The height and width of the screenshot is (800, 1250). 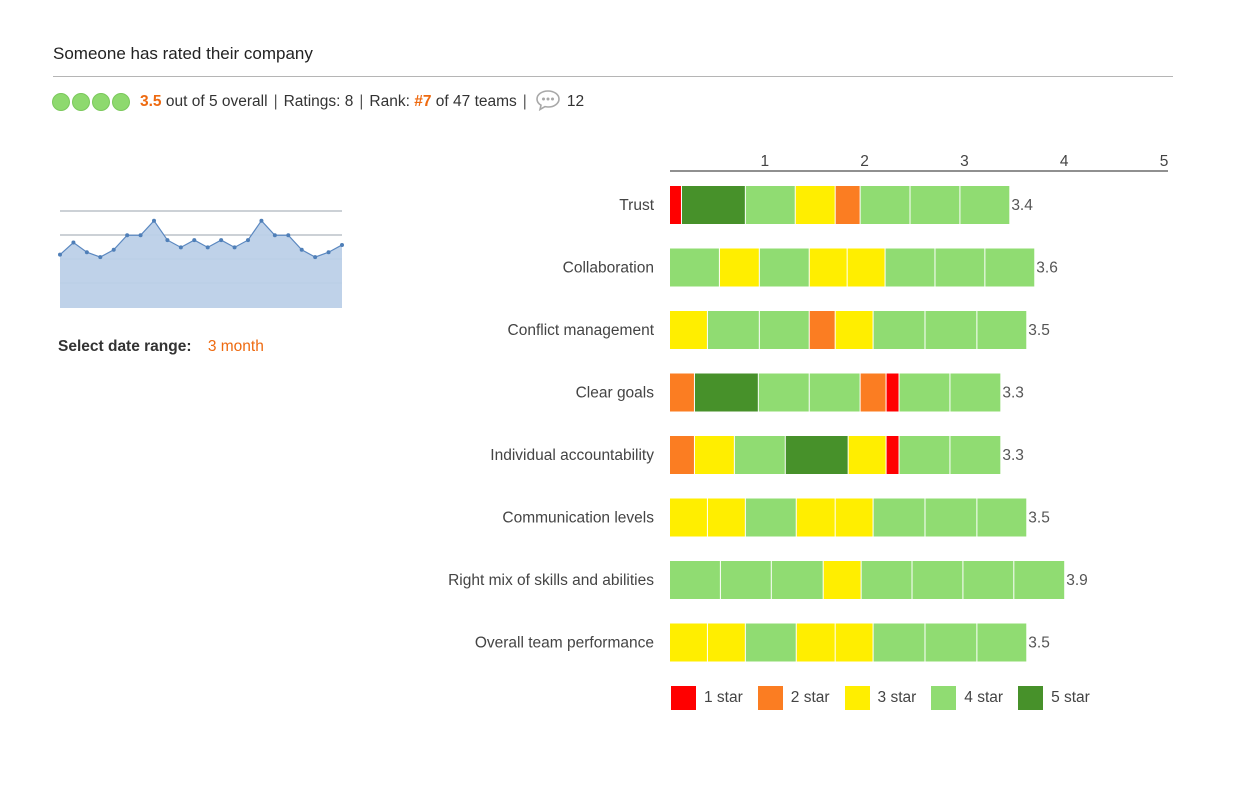 What do you see at coordinates (91, 102) in the screenshot?
I see `rating-dots` at bounding box center [91, 102].